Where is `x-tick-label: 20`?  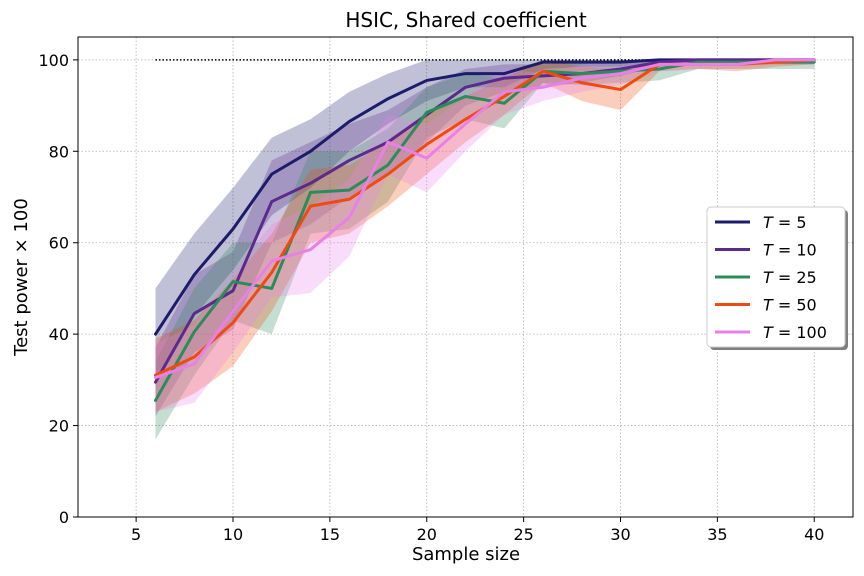 x-tick-label: 20 is located at coordinates (427, 534).